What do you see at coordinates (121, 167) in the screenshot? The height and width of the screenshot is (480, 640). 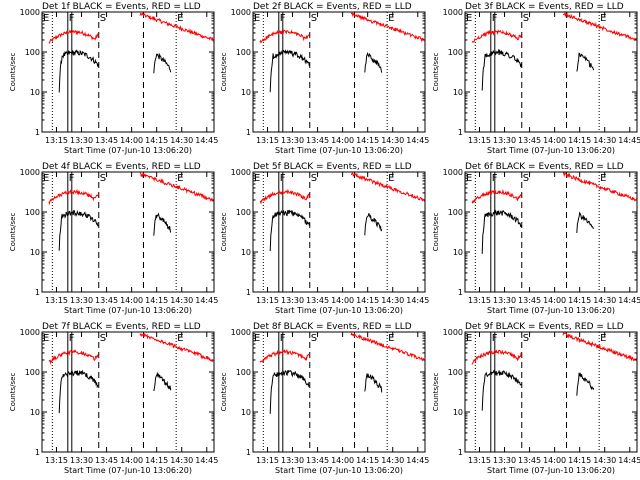 I see `panel-title: Det 4f BLACK = Events, RED = LLD` at bounding box center [121, 167].